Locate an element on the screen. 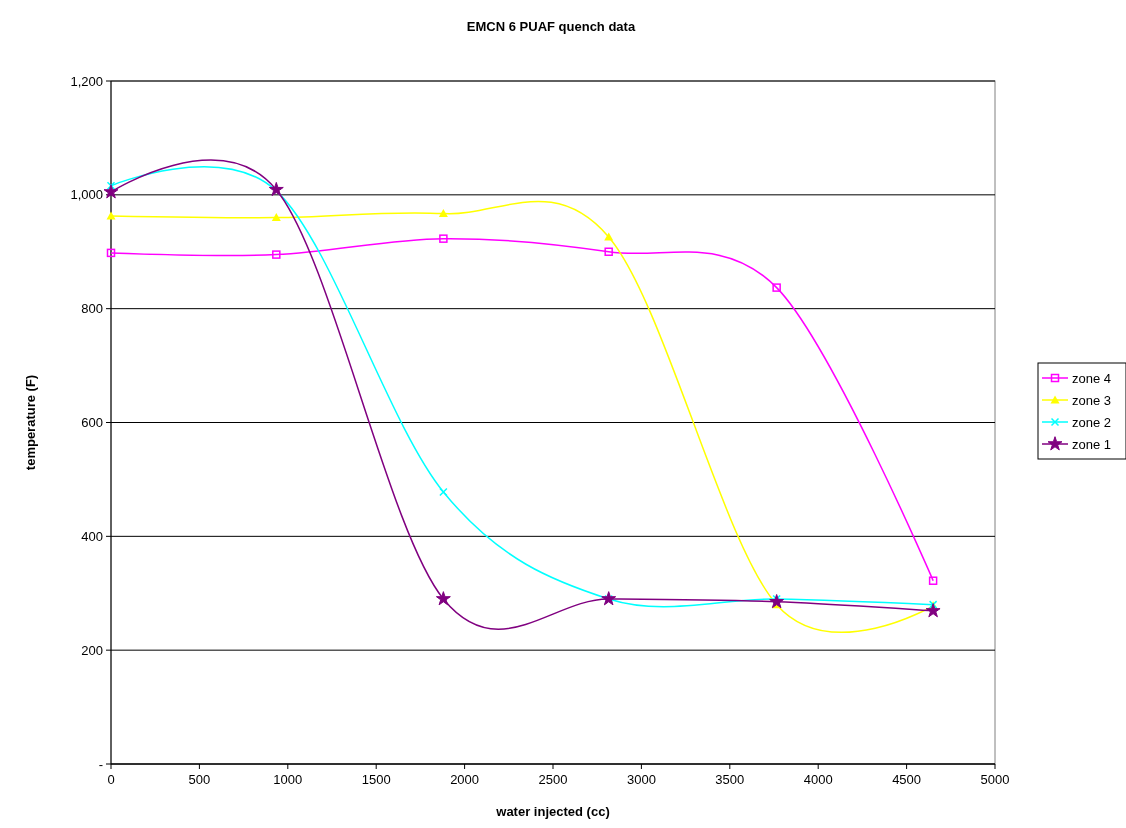 The image size is (1126, 828). y-tick-label: 600 is located at coordinates (92, 423).